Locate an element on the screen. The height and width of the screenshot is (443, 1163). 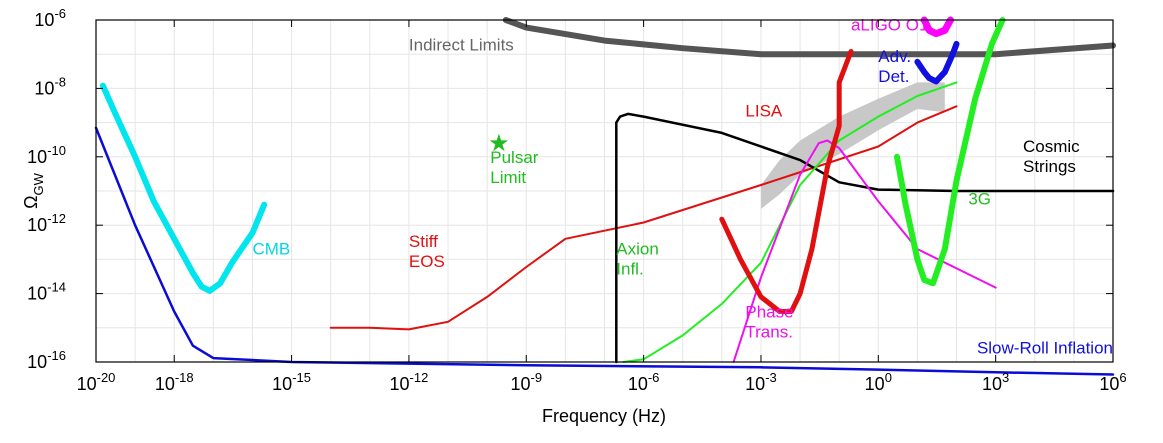
slow-roll-label: Slow-Roll Inflation is located at coordinates (1045, 347).